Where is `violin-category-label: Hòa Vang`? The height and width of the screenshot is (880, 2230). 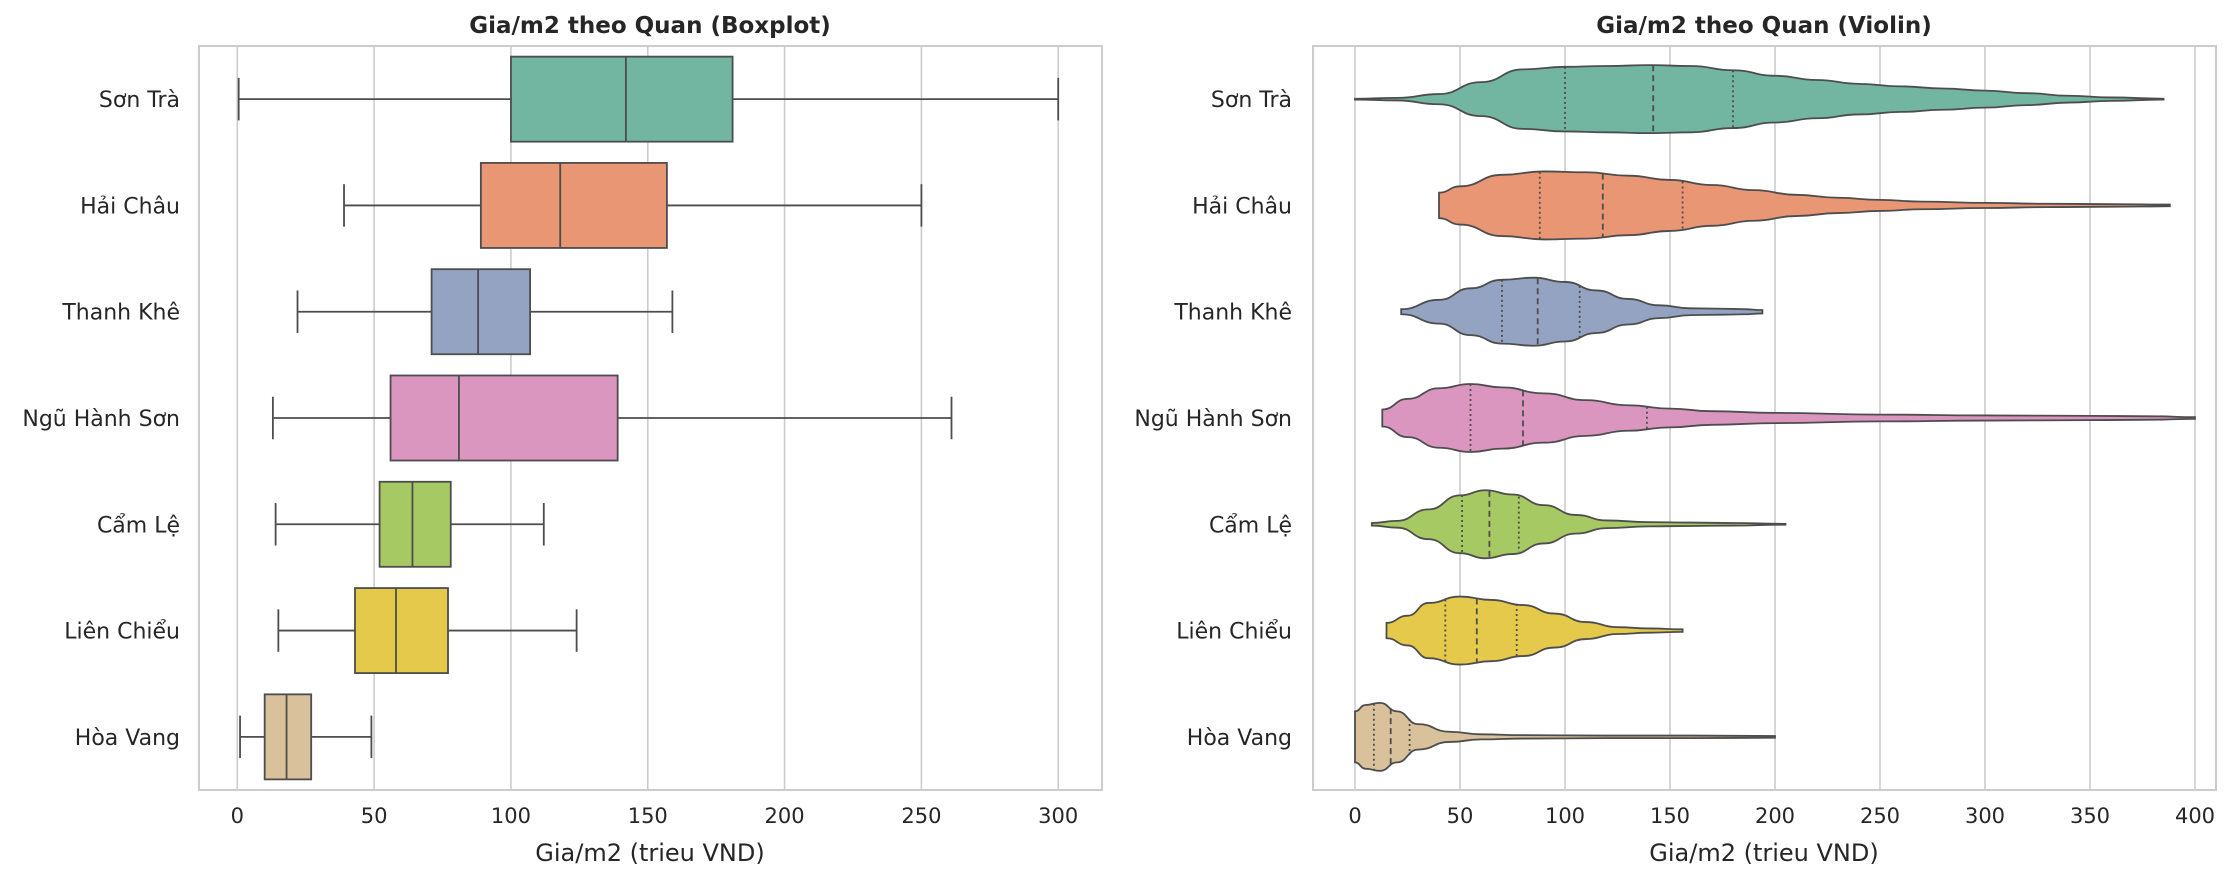
violin-category-label: Hòa Vang is located at coordinates (1239, 738).